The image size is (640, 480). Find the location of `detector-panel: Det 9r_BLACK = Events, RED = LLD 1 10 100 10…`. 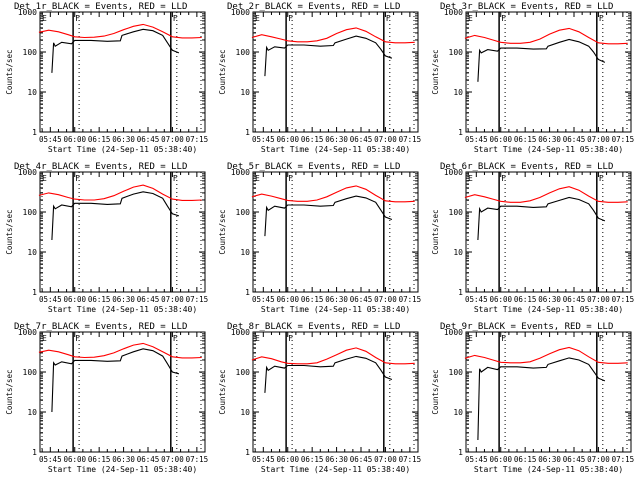

detector-panel: Det 9r_BLACK = Events, RED = LLD 1 10 100 10… is located at coordinates (532, 398).